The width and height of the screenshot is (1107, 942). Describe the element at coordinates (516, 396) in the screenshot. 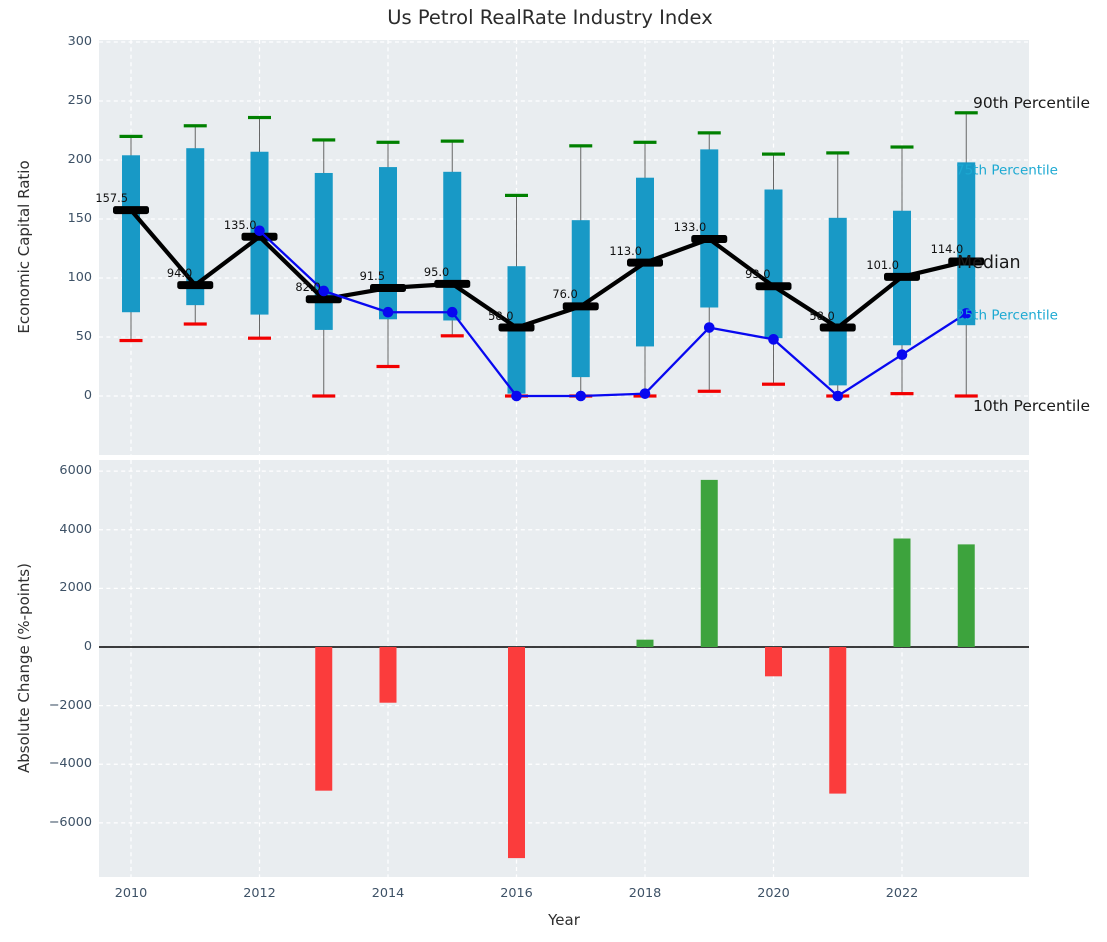

I see `company-point-2016` at that location.